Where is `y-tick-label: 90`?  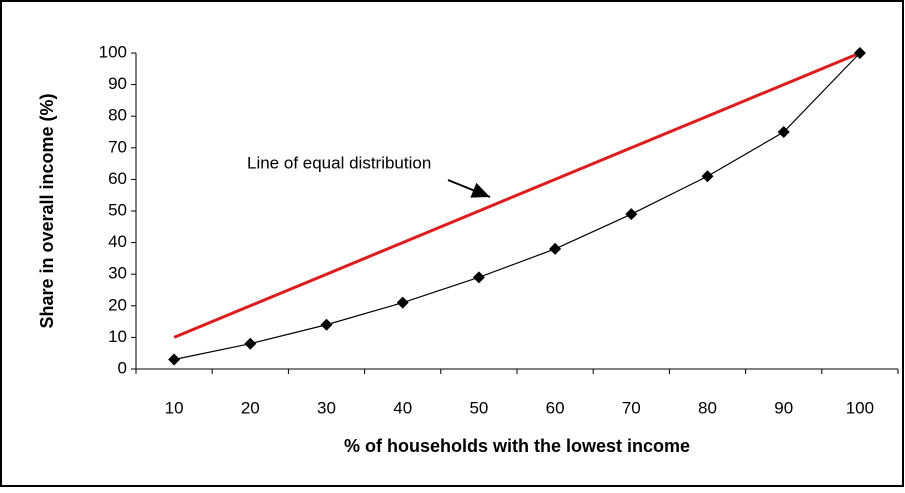
y-tick-label: 90 is located at coordinates (117, 83).